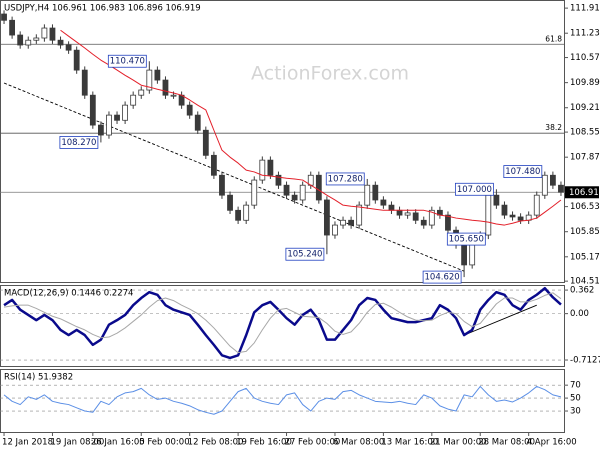 The width and height of the screenshot is (600, 450). What do you see at coordinates (575, 399) in the screenshot?
I see `y-tick-label: 50` at bounding box center [575, 399].